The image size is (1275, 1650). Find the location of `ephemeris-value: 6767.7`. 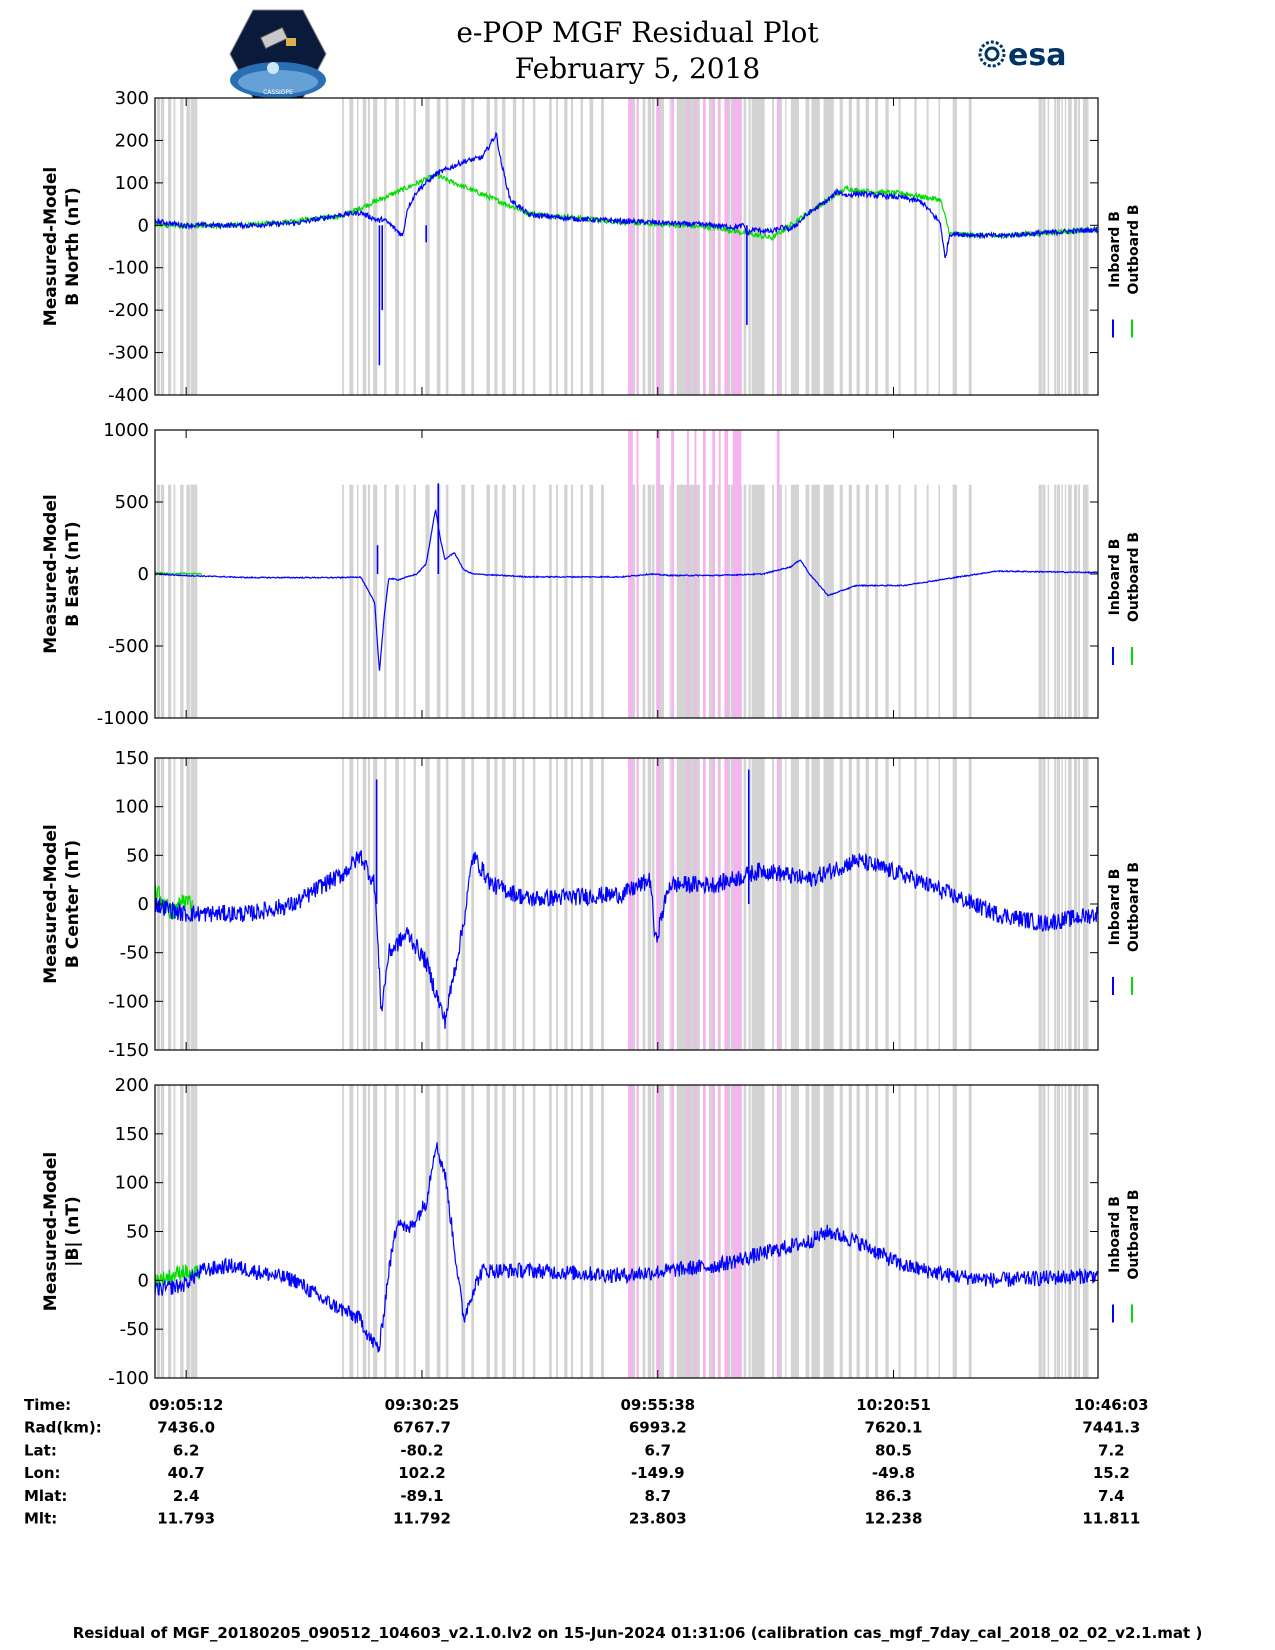

ephemeris-value: 6767.7 is located at coordinates (422, 1428).